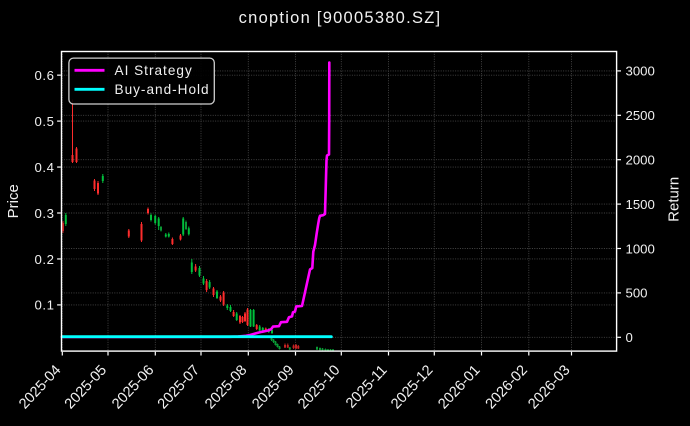 This screenshot has height=426, width=690. Describe the element at coordinates (44, 75) in the screenshot. I see `svg-text: 0.6` at that location.